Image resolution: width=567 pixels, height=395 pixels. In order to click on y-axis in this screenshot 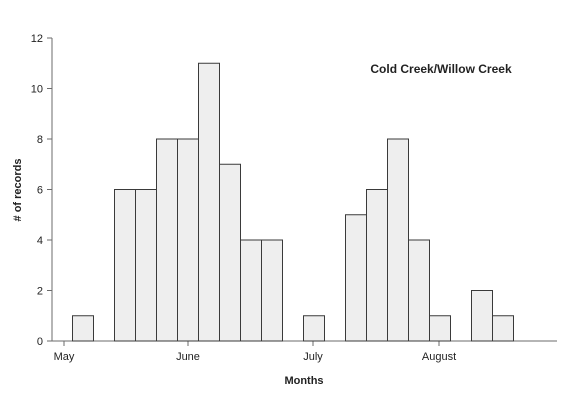, I will do `click(50, 189)`.